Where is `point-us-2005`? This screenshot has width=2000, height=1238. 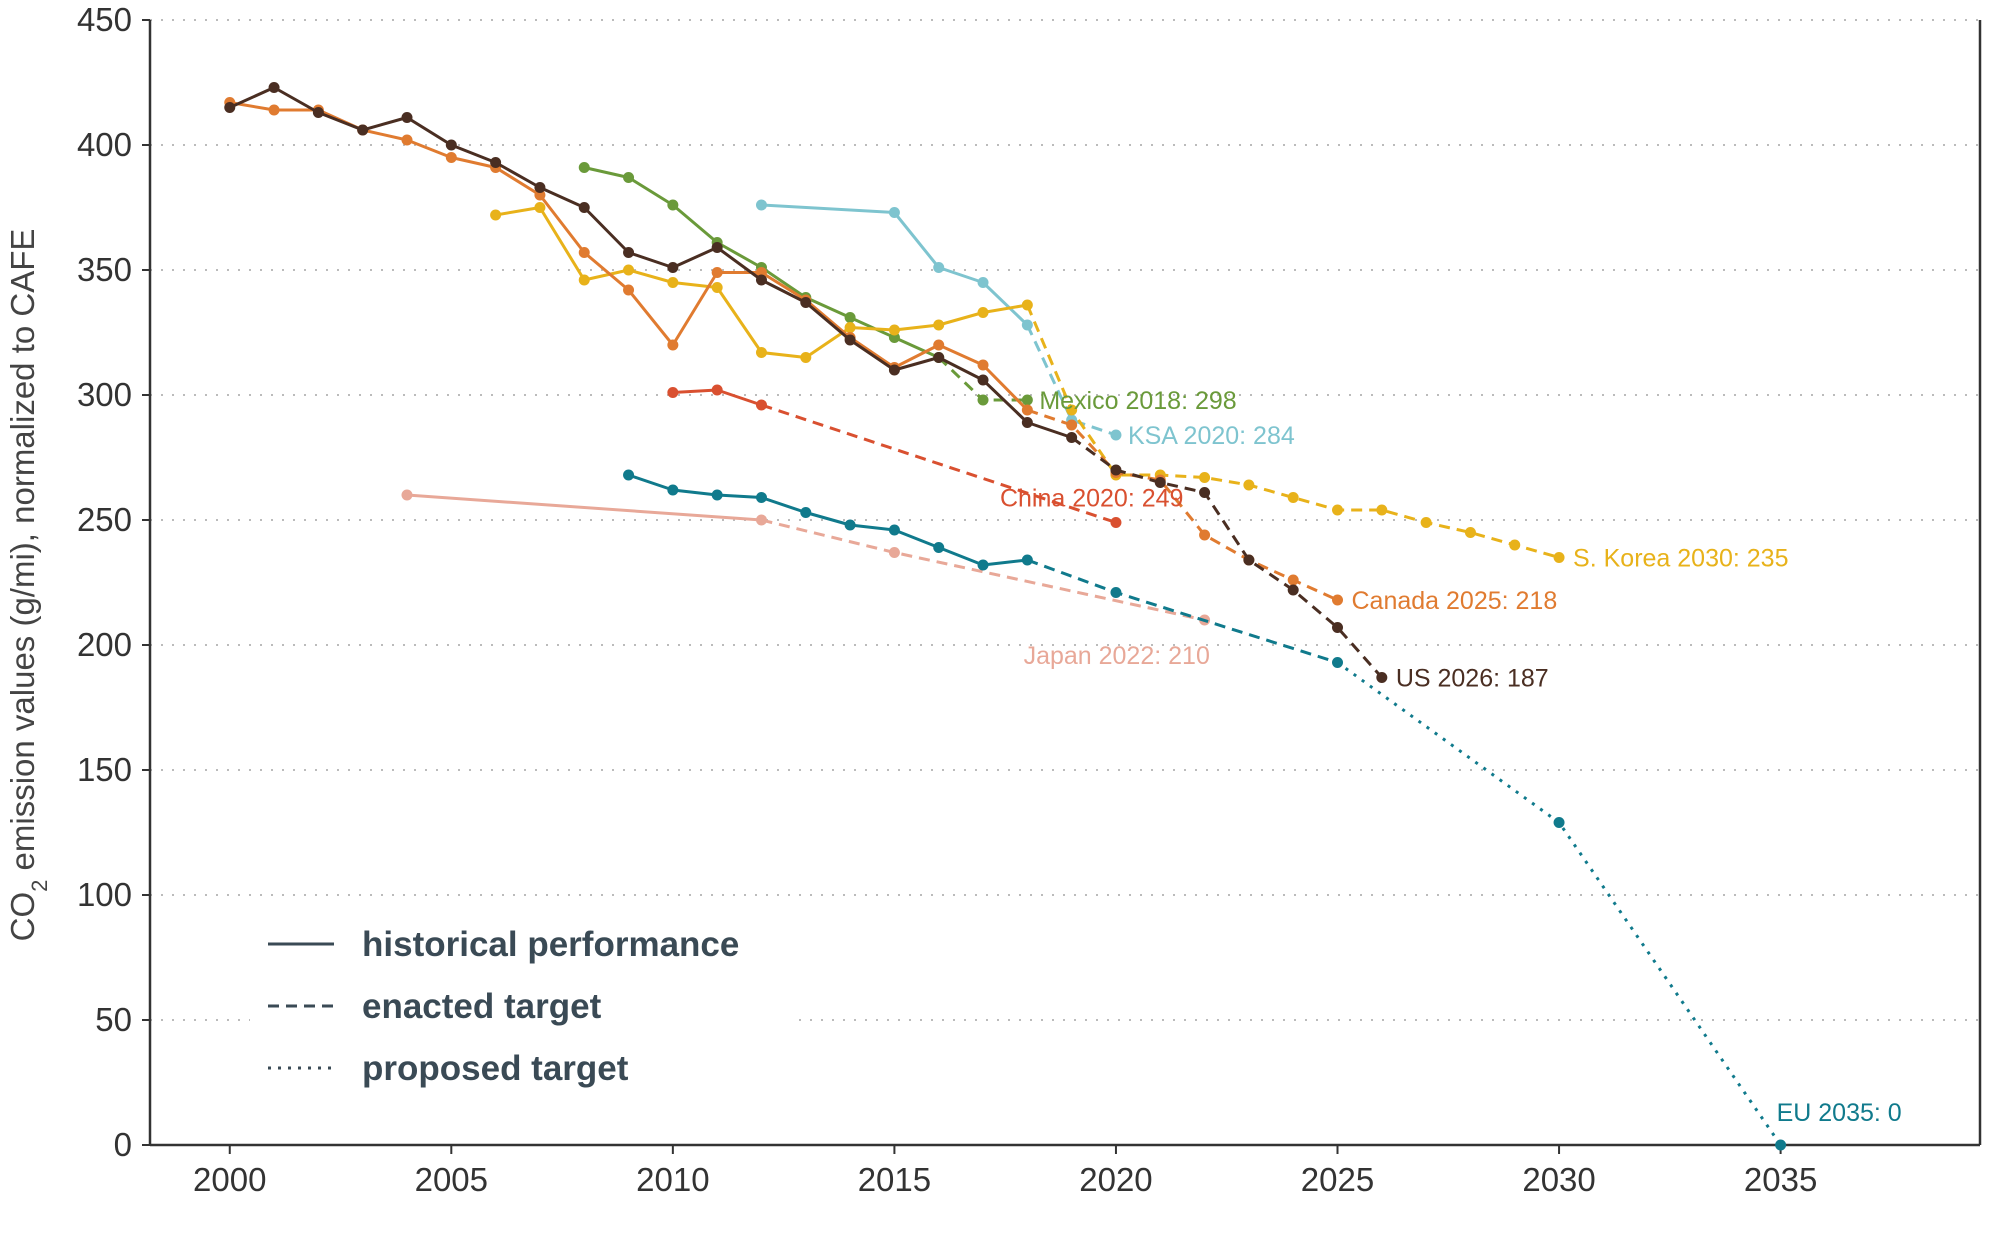 point-us-2005 is located at coordinates (451, 145).